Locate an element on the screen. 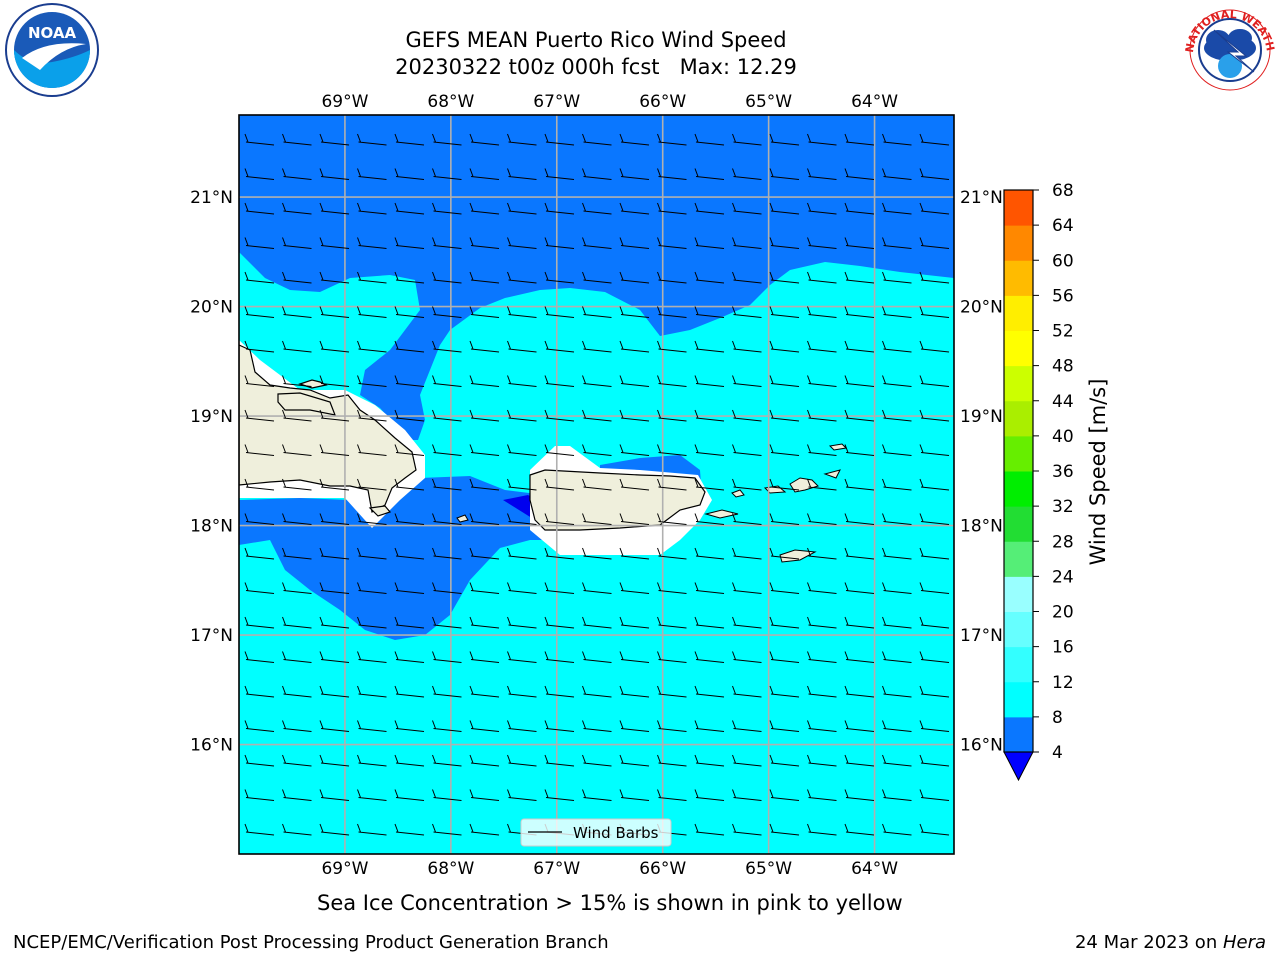 The height and width of the screenshot is (960, 1280). right-lat-label: 16°N is located at coordinates (981, 746).